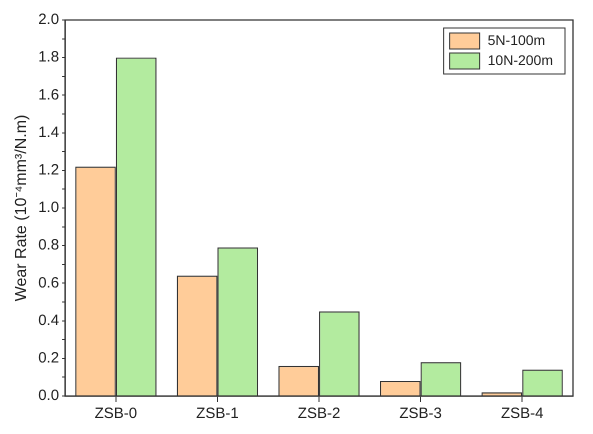  Describe the element at coordinates (319, 413) in the screenshot. I see `x-tick-label: ZSB-2` at that location.